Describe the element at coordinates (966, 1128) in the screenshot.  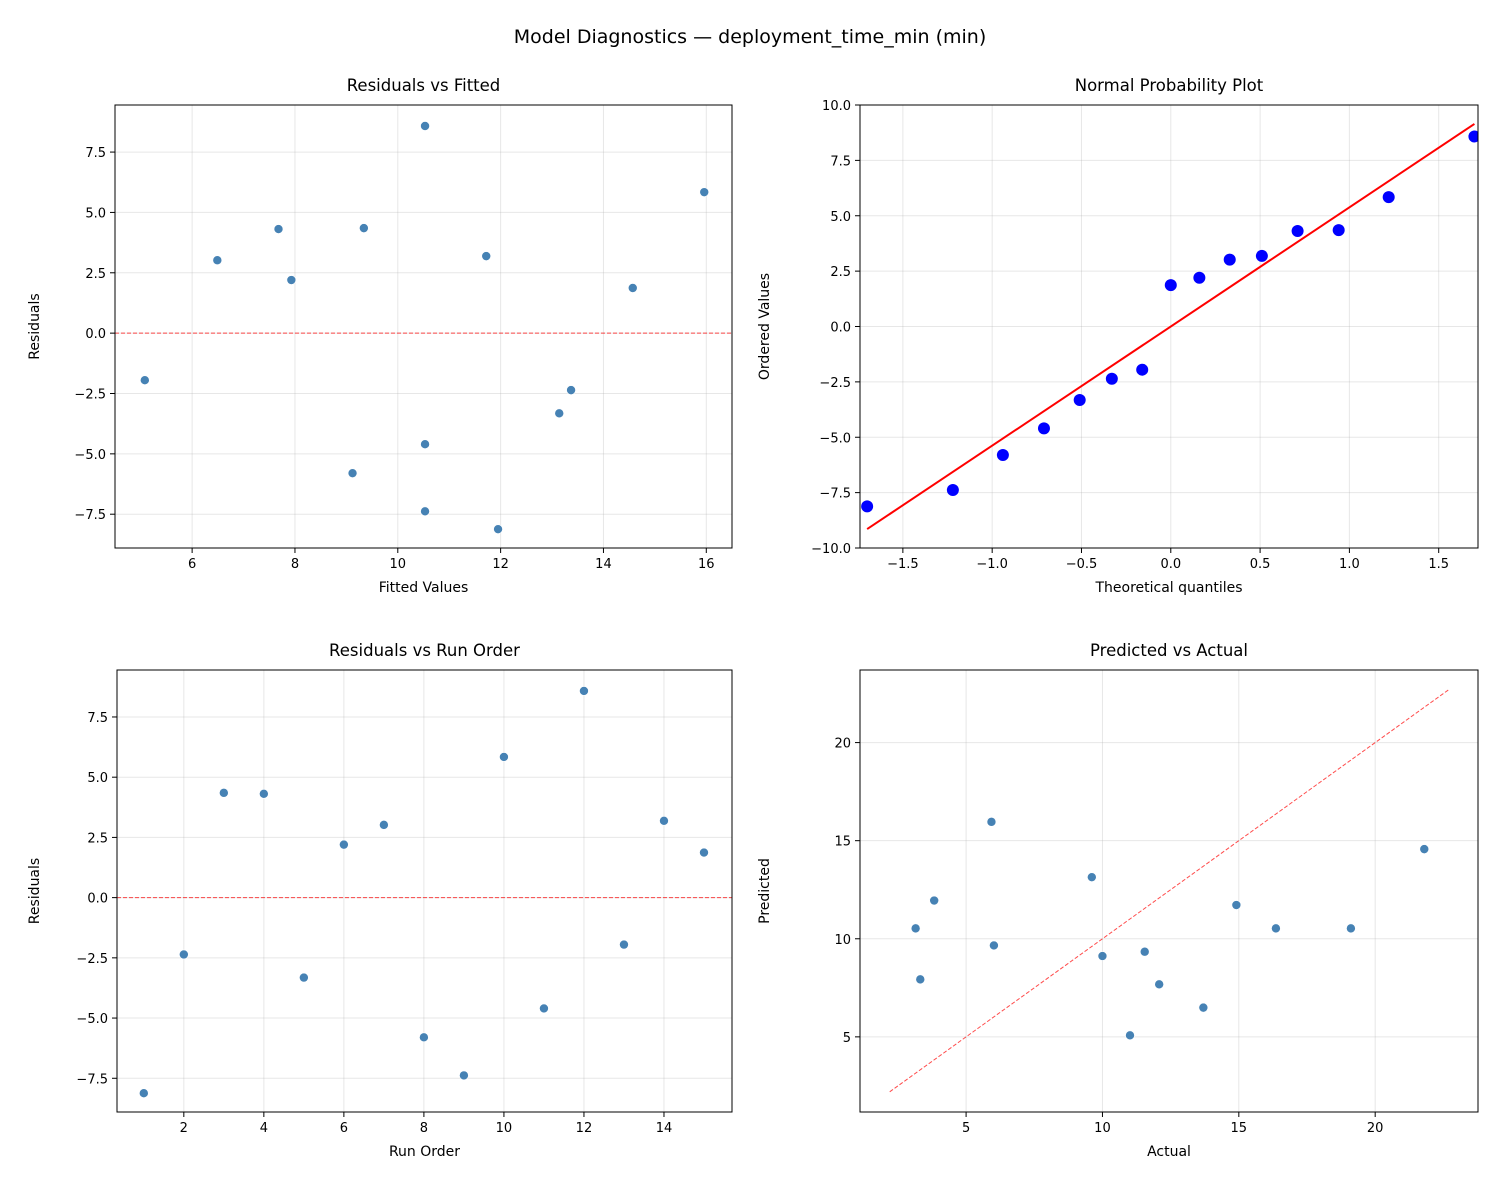
I see `x-tick-label: 5` at that location.